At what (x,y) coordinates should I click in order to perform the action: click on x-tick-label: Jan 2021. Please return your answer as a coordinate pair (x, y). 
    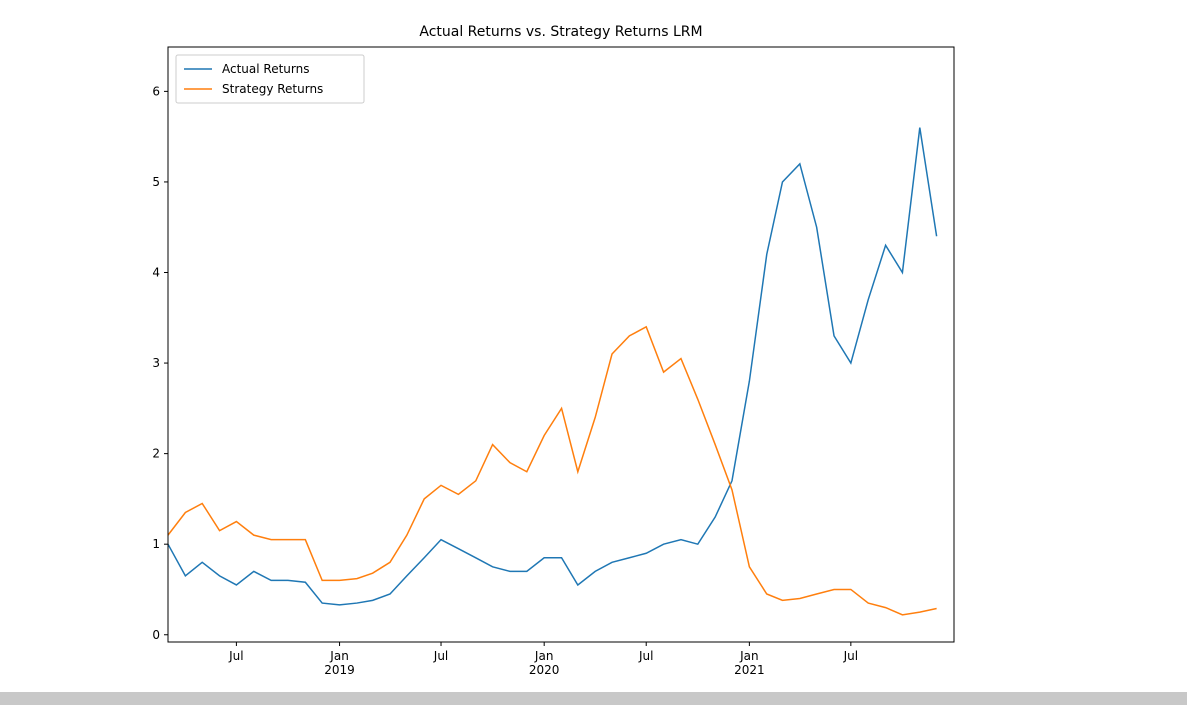
    Looking at the image, I should click on (749, 663).